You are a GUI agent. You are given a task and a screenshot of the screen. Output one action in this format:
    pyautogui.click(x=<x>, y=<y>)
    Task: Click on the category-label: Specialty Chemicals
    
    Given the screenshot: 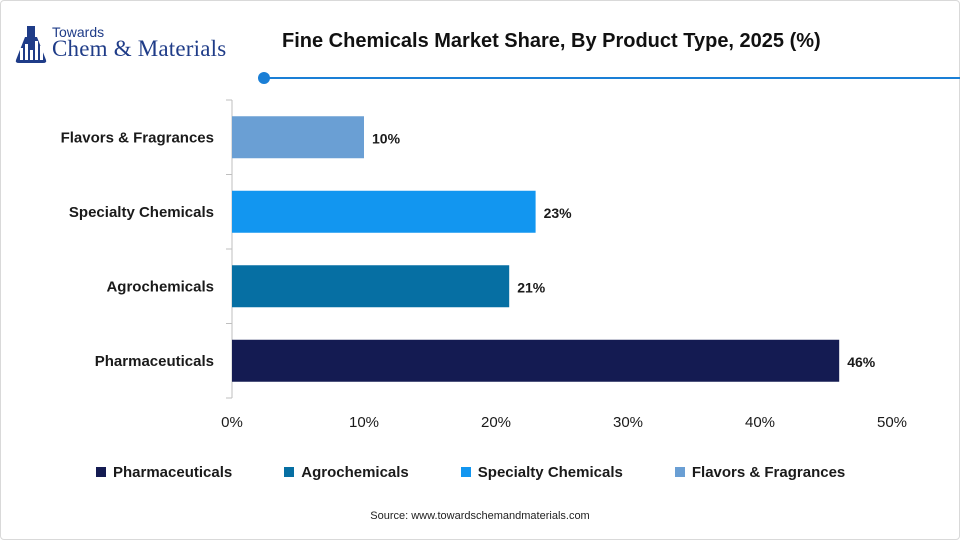 What is the action you would take?
    pyautogui.click(x=141, y=212)
    